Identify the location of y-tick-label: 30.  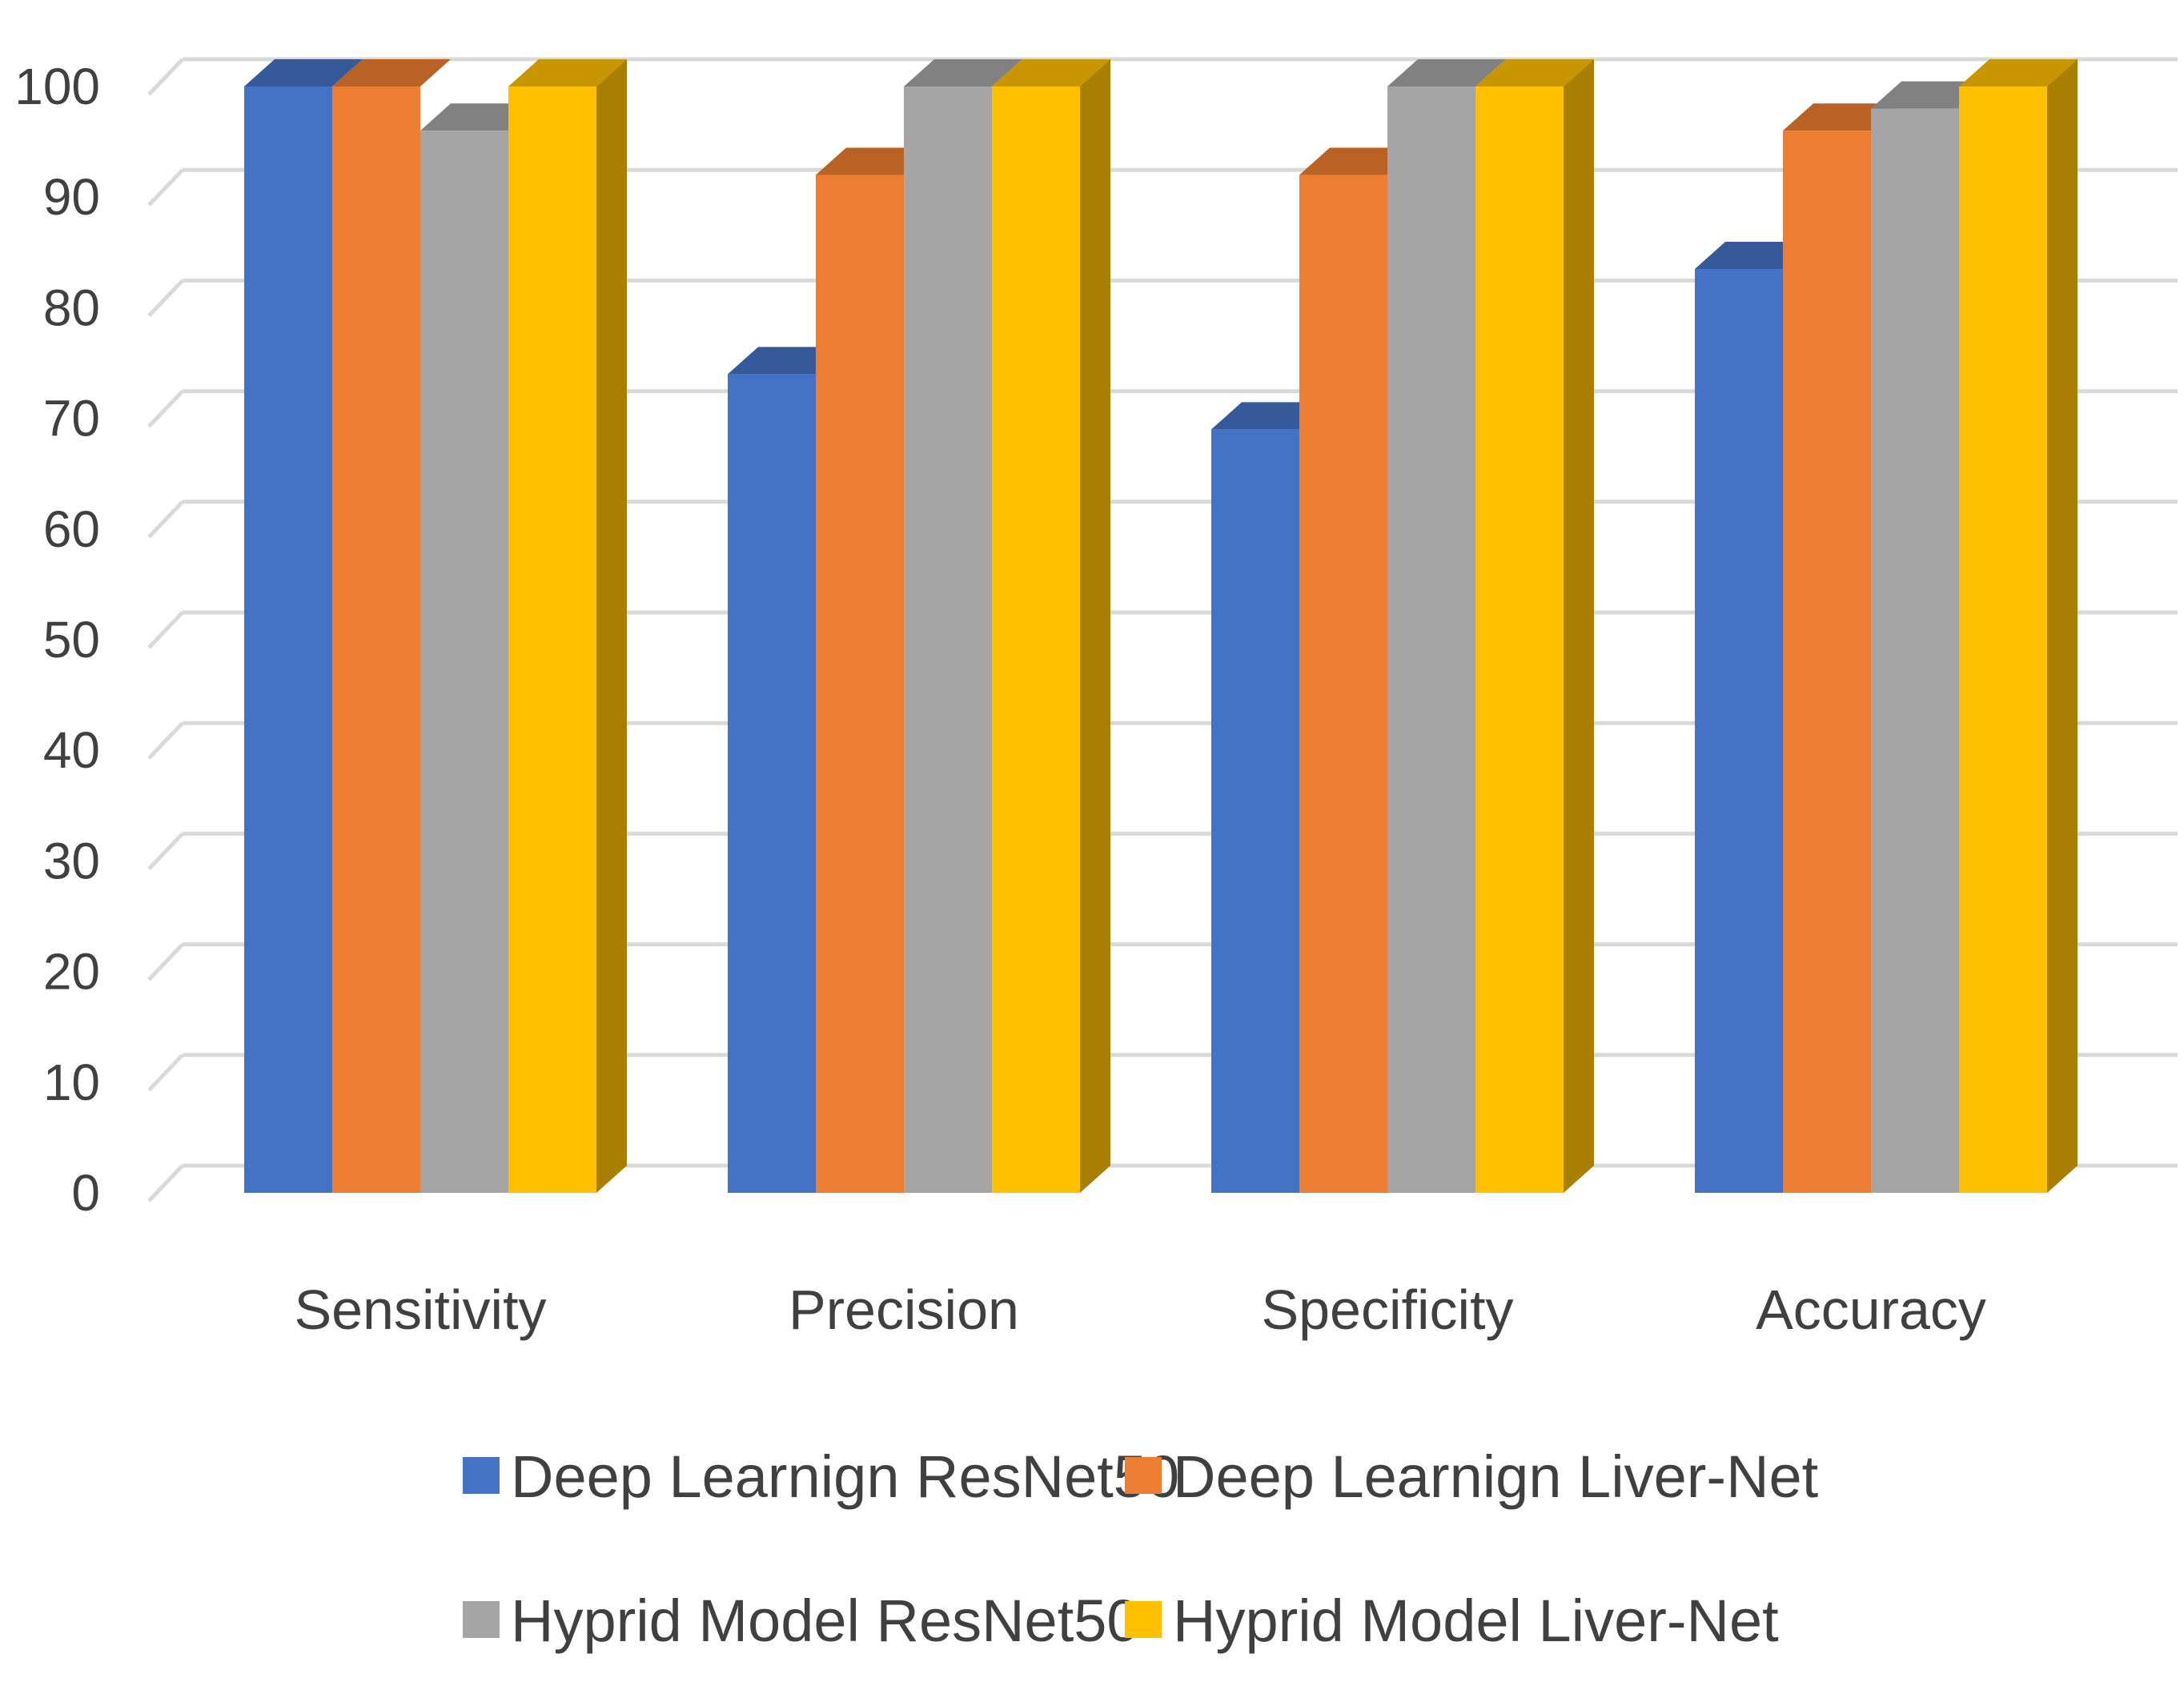
(71, 860).